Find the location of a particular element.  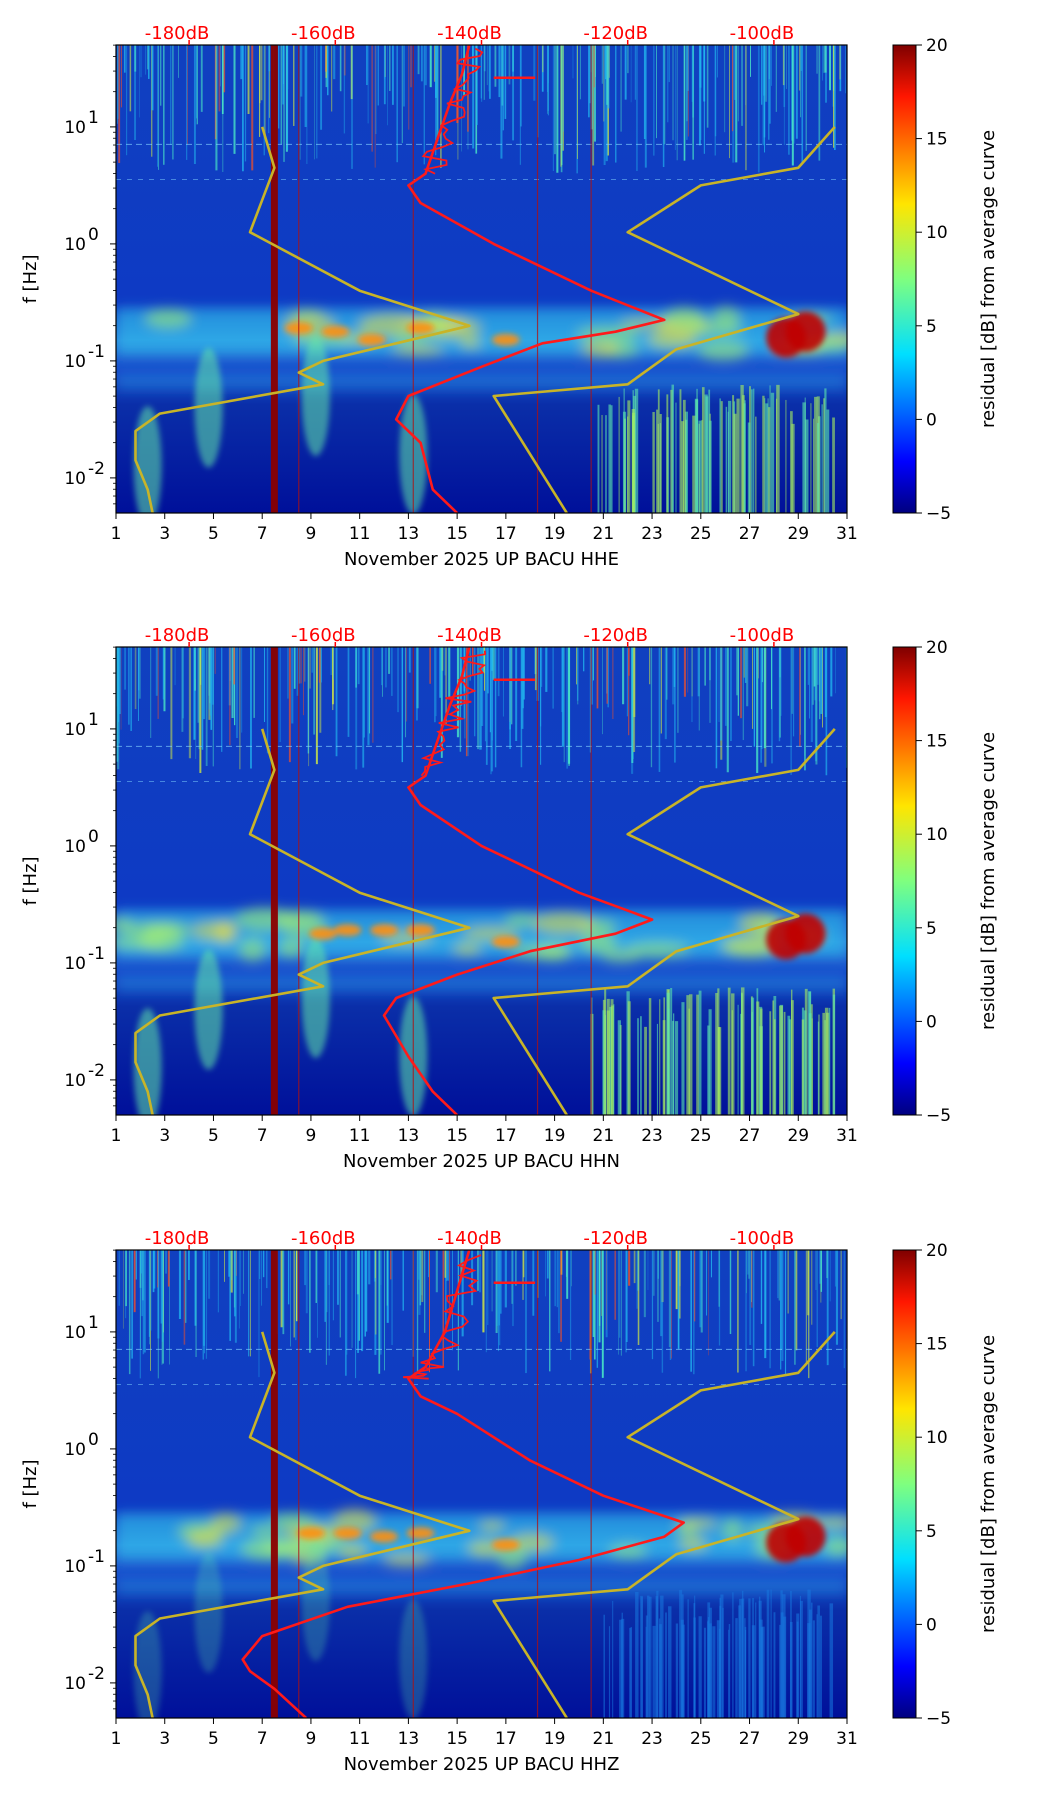

x-tick-label: 27 is located at coordinates (750, 534).